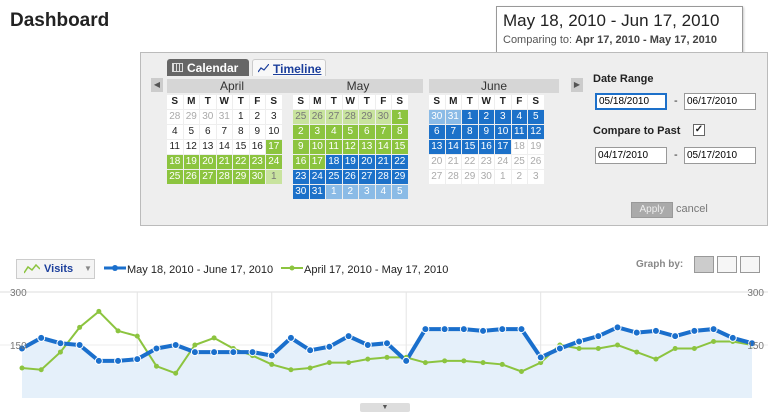 Image resolution: width=768 pixels, height=412 pixels. I want to click on calendar-day: 11, so click(334, 147).